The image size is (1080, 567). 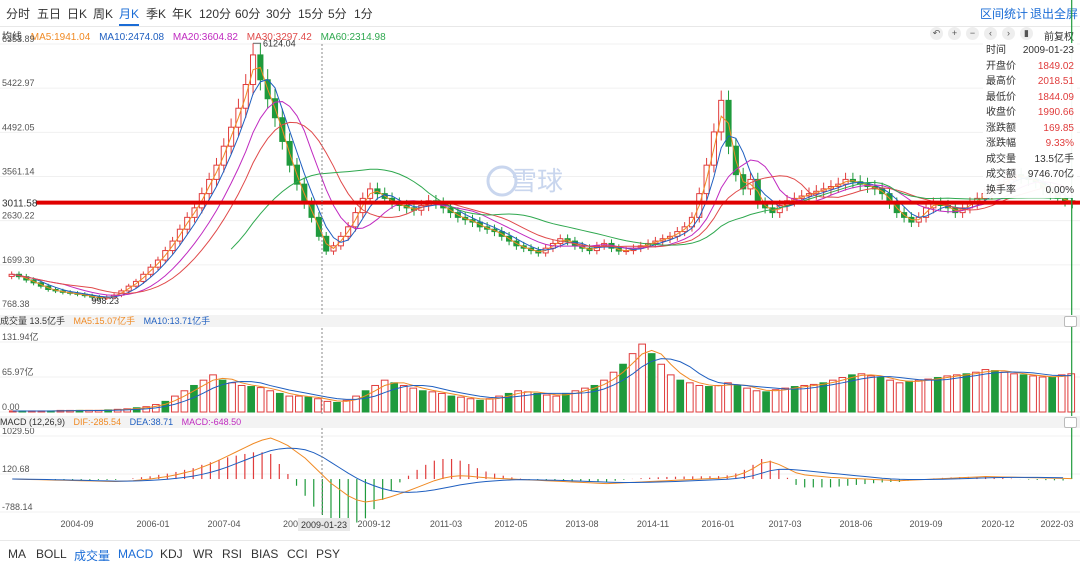 I want to click on period-tab: 1分, so click(x=363, y=14).